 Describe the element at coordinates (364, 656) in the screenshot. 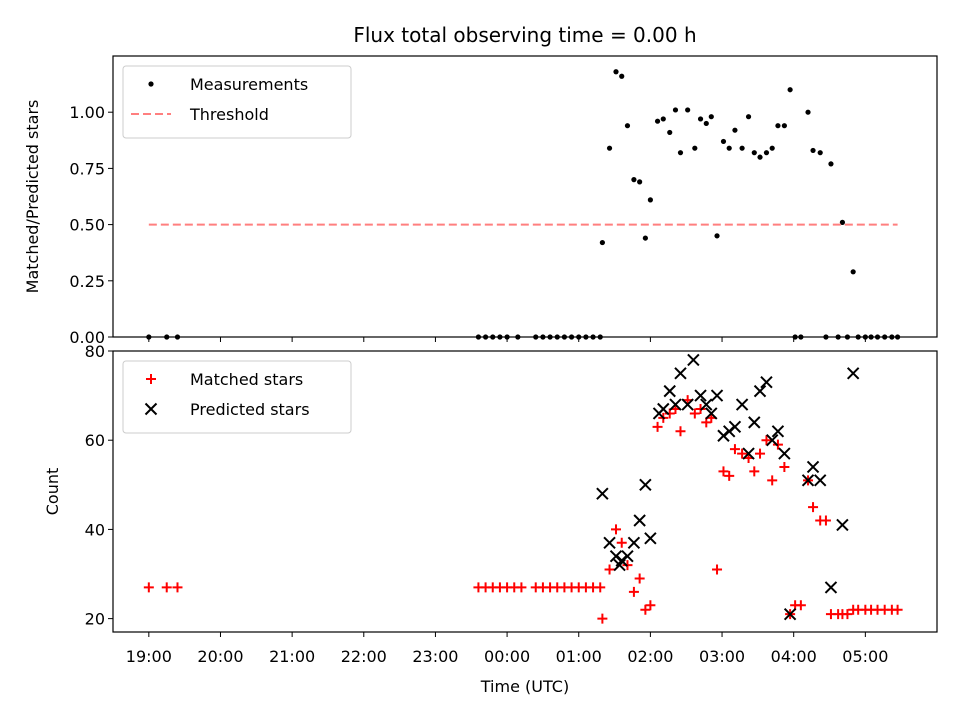

I see `x-tick-label: 22:00` at that location.